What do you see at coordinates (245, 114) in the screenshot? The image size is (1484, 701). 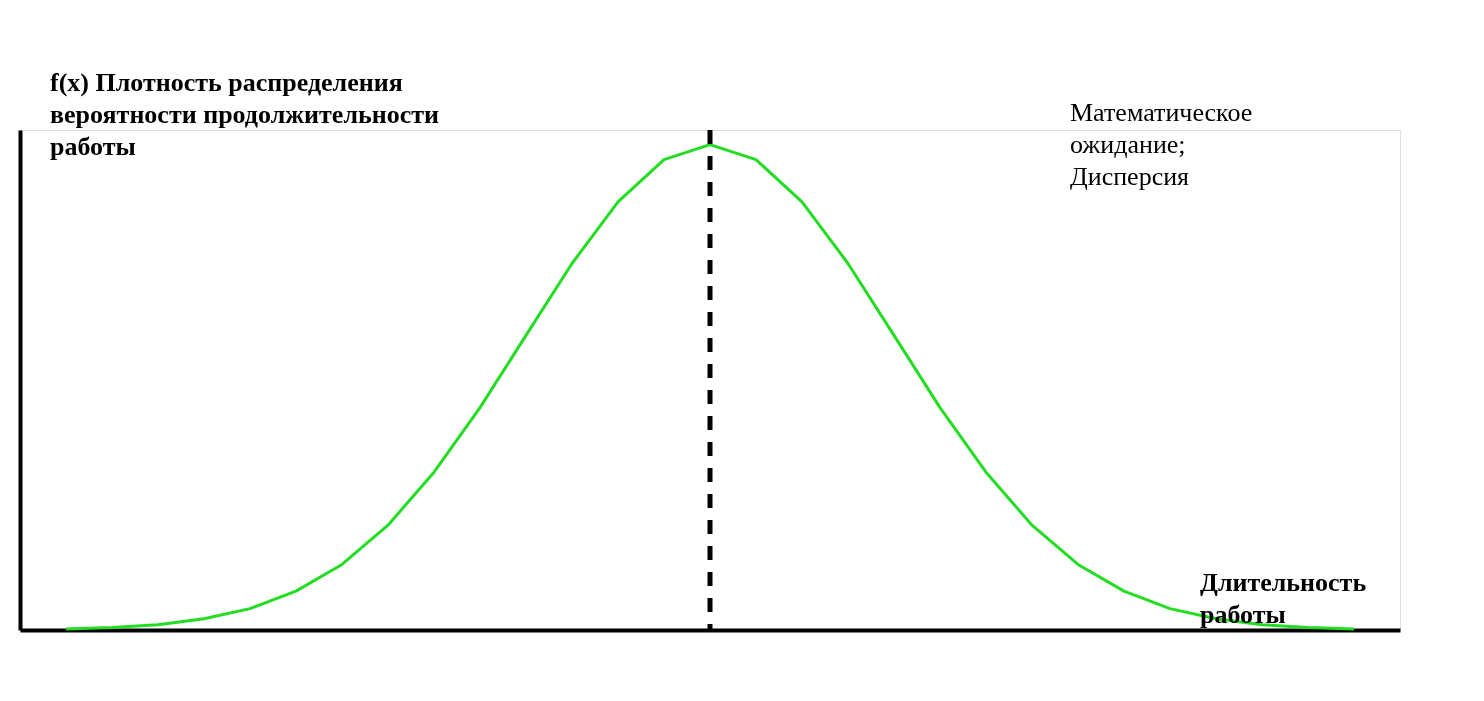 I see `y-axis-title: f(x) Плотность распределения вероятности продолжительности работы` at bounding box center [245, 114].